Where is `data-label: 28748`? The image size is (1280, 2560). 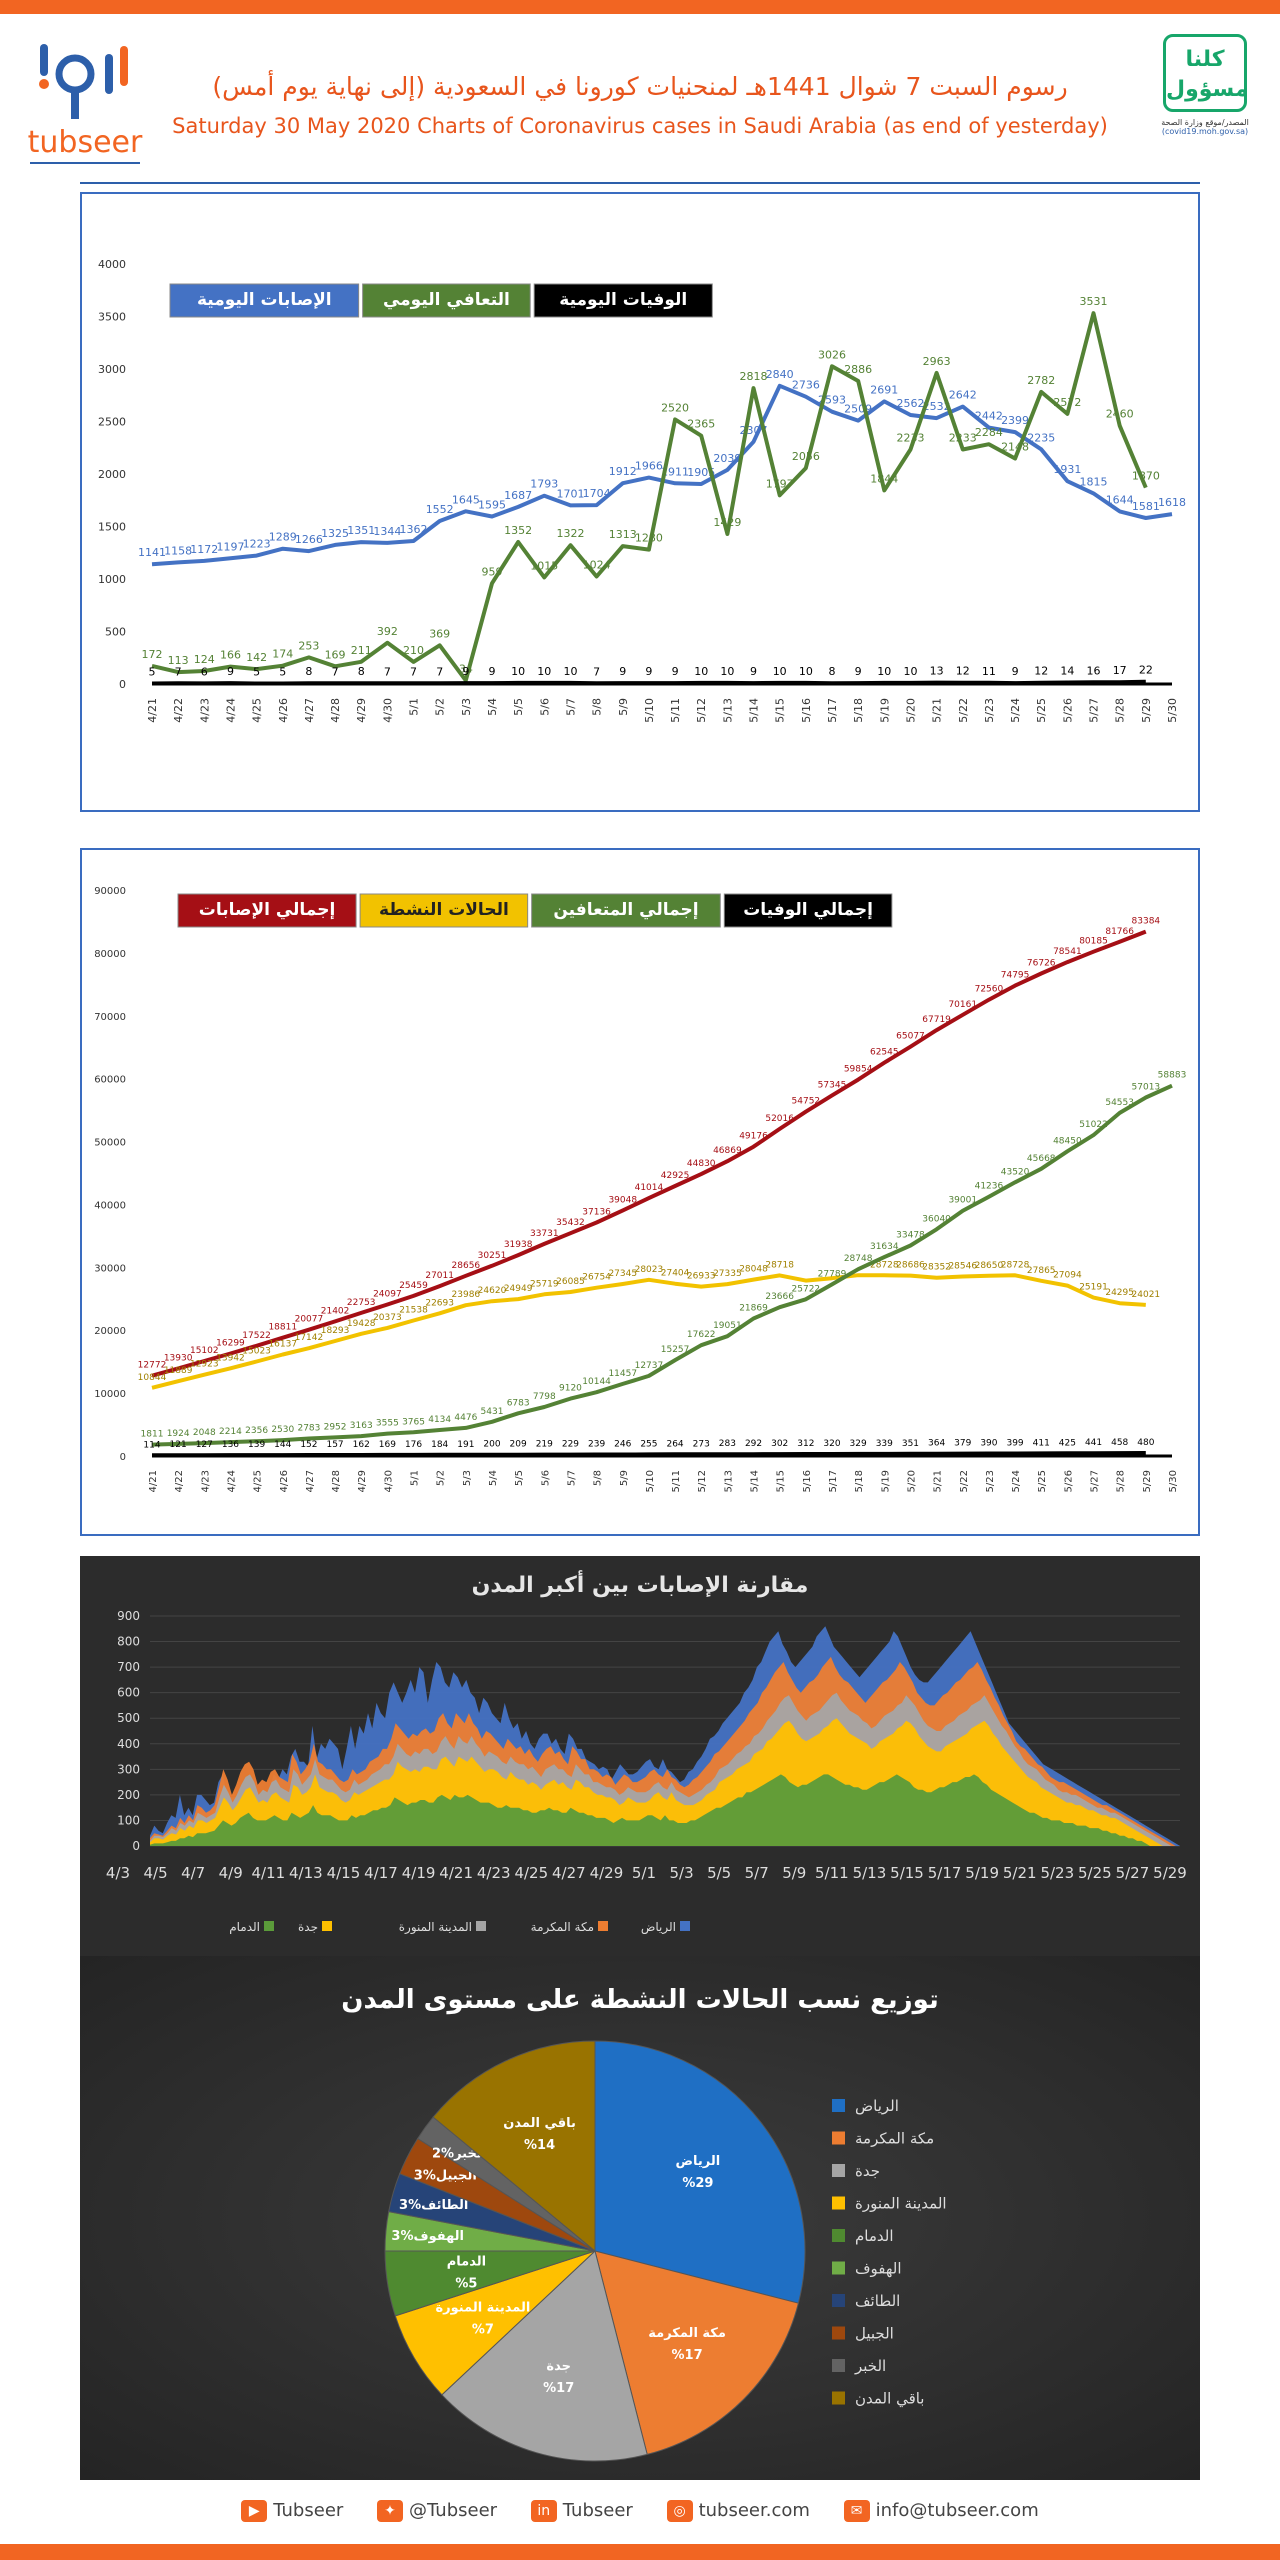
data-label: 28748 is located at coordinates (858, 1259).